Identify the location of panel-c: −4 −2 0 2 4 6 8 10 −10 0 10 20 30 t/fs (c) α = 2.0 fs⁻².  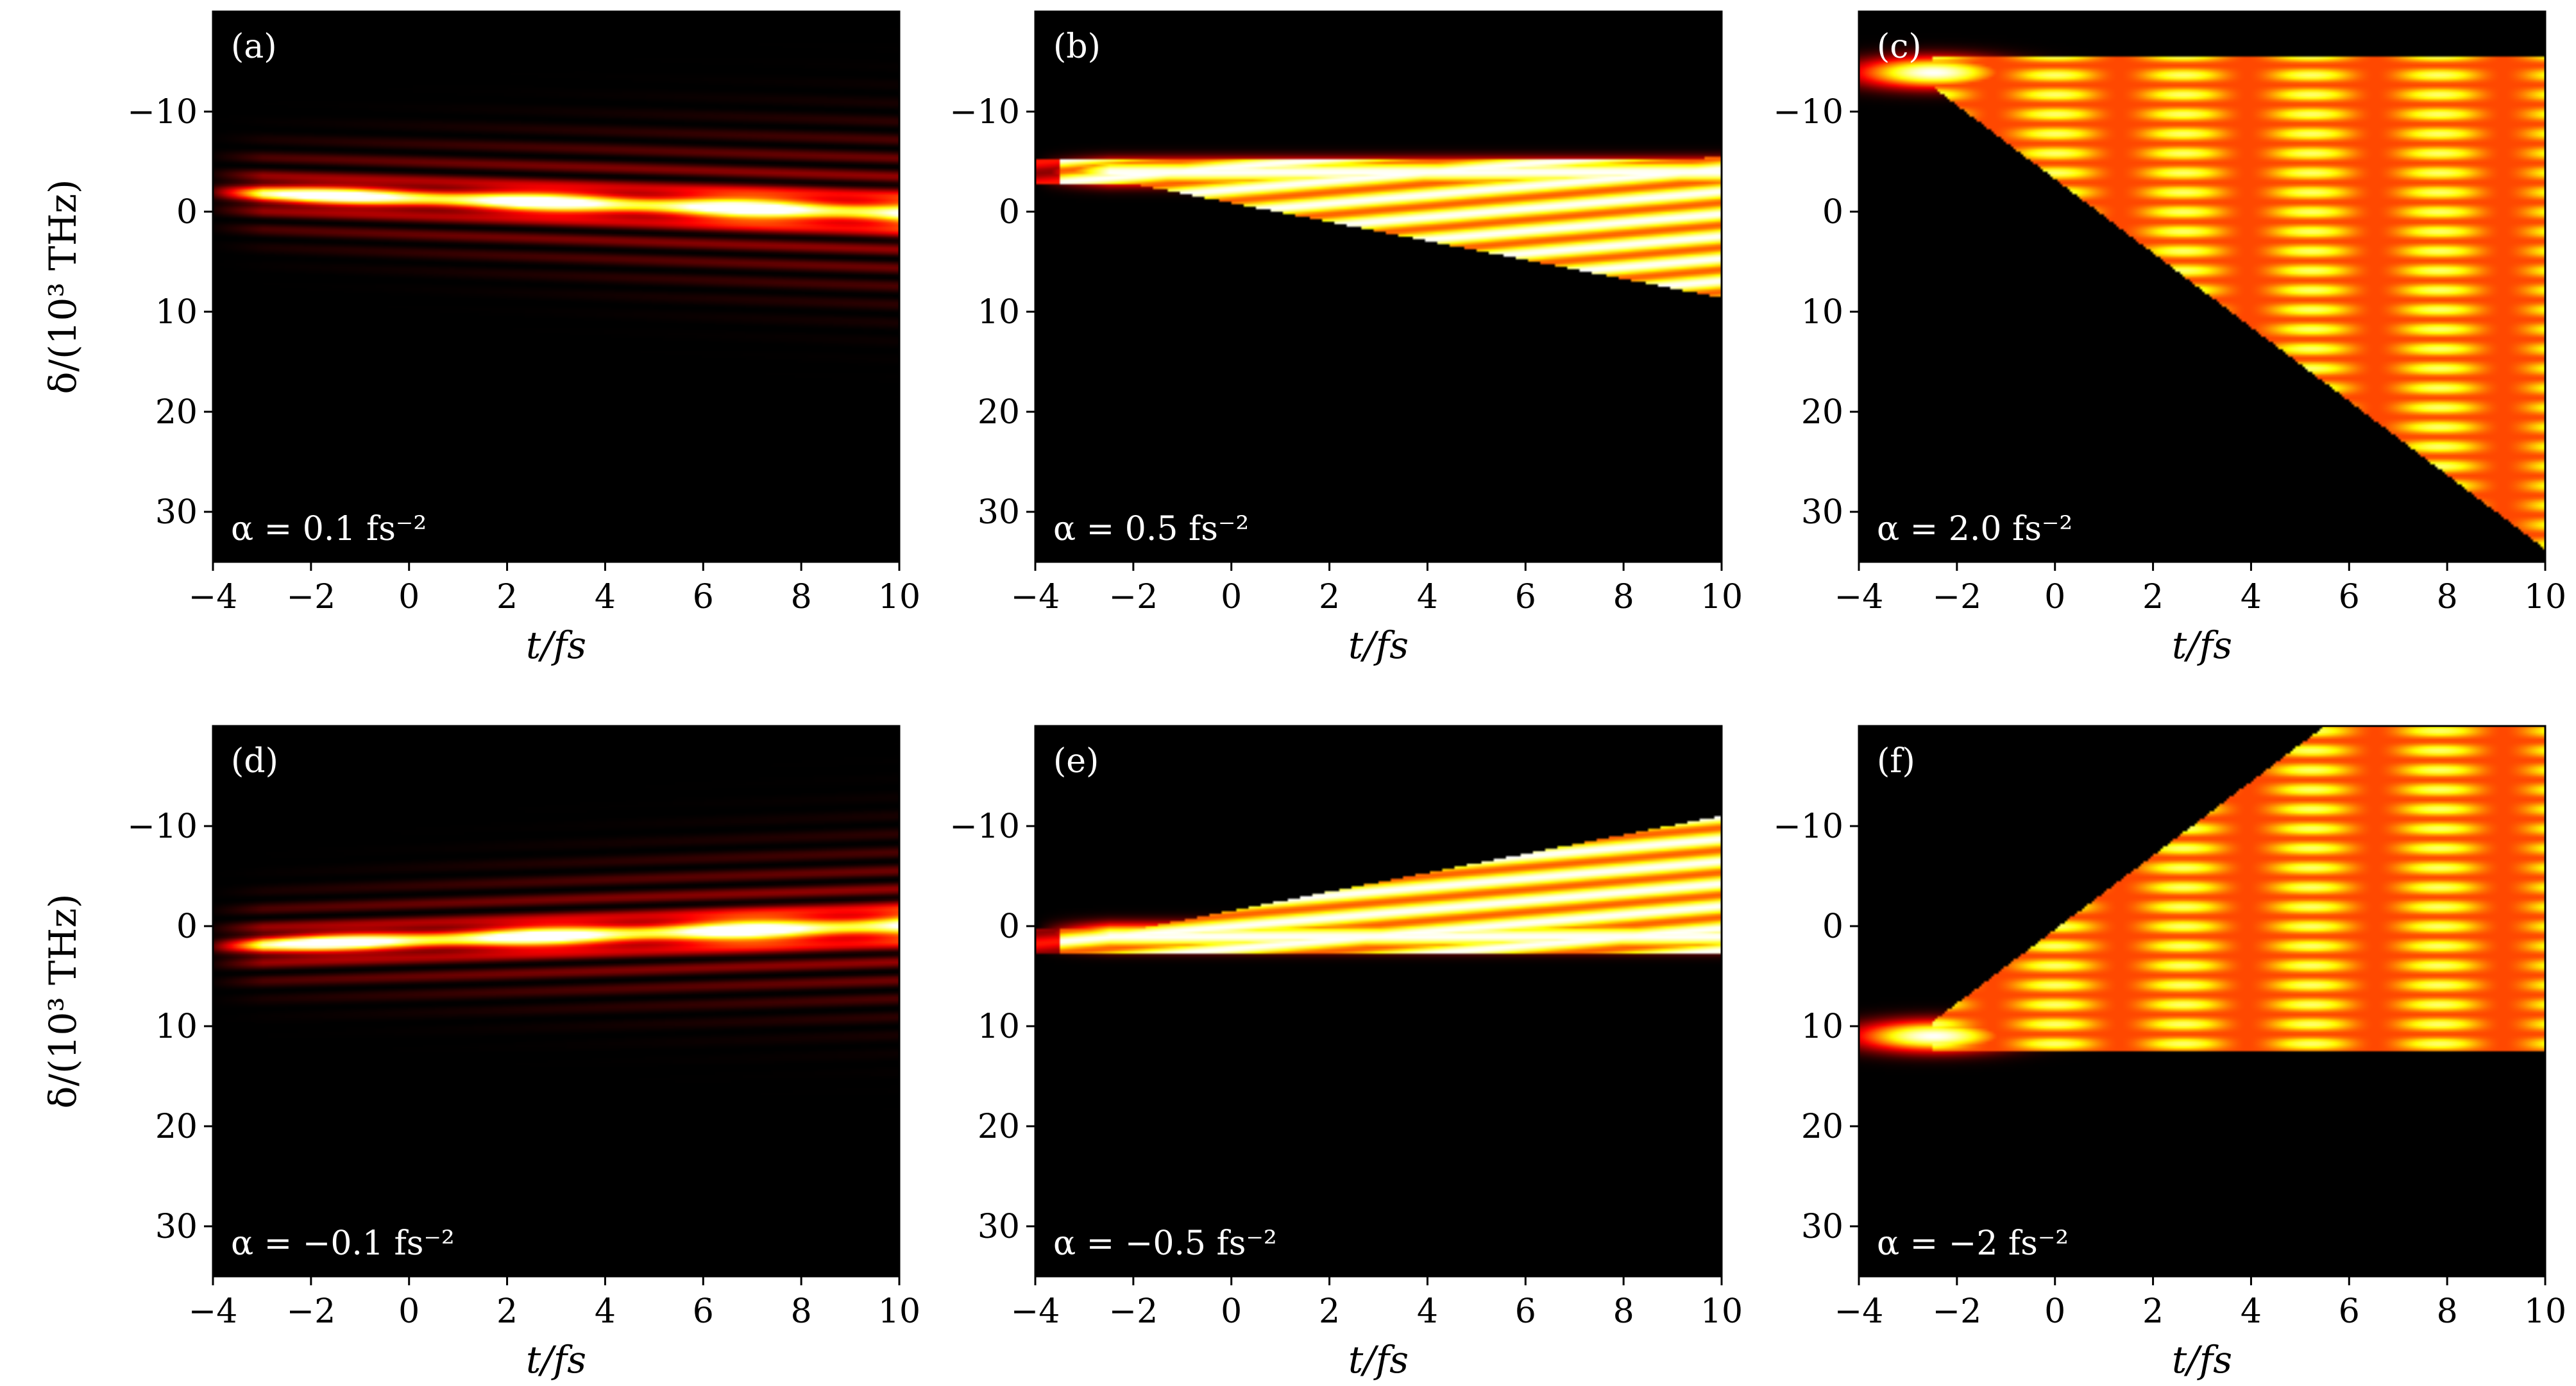
(2169, 338).